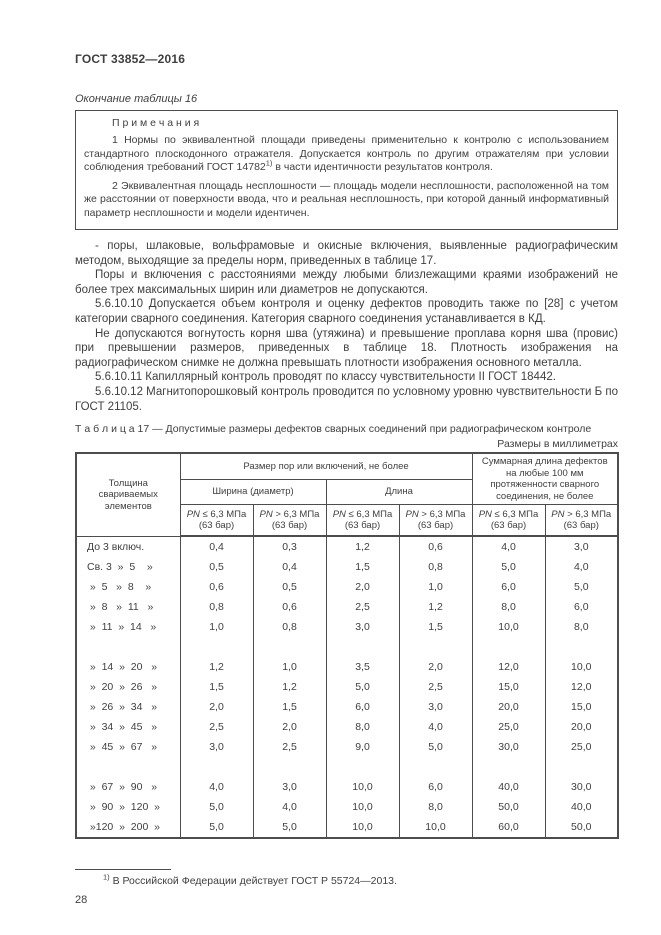  I want to click on row-label-thickness: »120 » 200 », so click(128, 828).